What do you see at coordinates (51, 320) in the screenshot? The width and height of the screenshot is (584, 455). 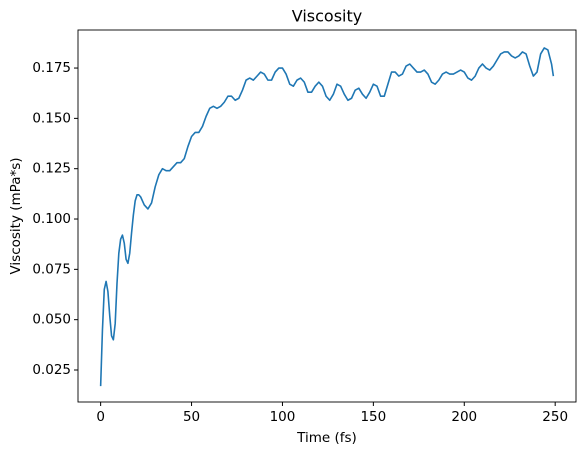 I see `y-tick-label: 0.050` at bounding box center [51, 320].